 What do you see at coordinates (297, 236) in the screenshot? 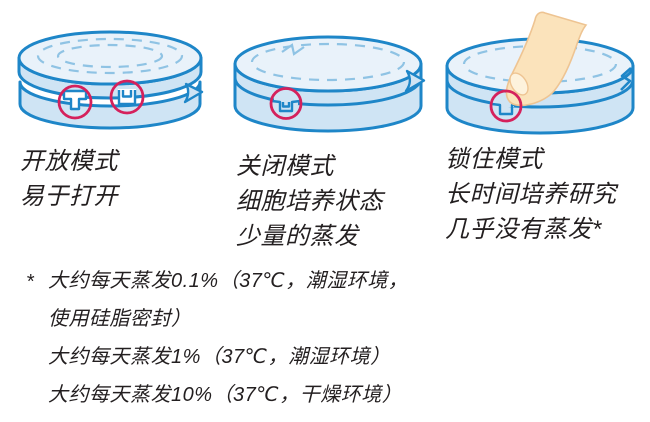
I see `caption-line: 少量的蒸发` at bounding box center [297, 236].